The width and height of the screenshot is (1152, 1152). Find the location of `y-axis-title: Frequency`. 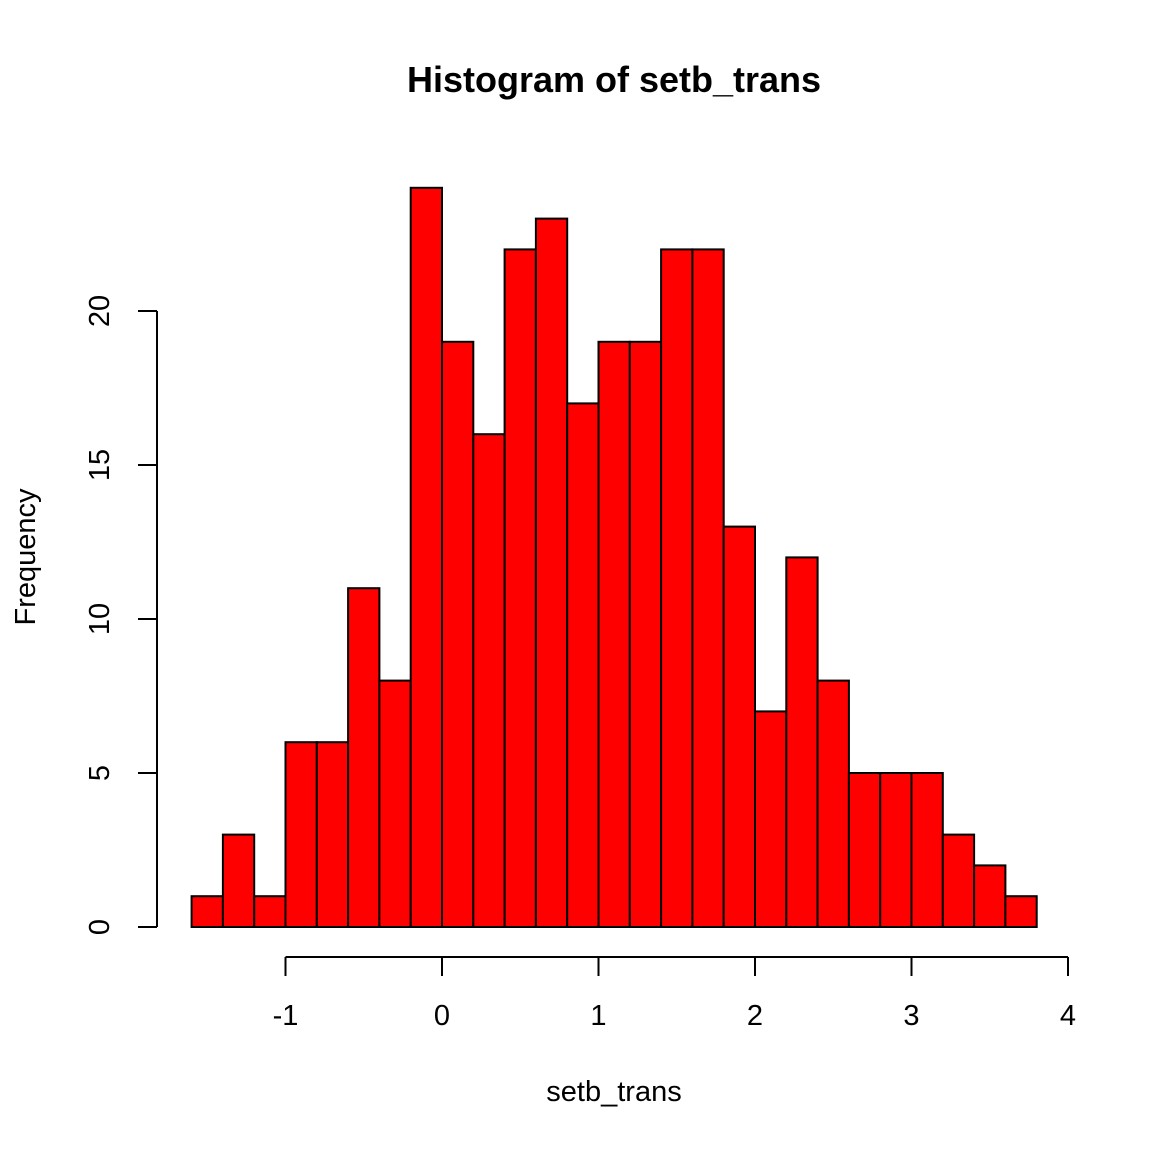

y-axis-title: Frequency is located at coordinates (26, 557).